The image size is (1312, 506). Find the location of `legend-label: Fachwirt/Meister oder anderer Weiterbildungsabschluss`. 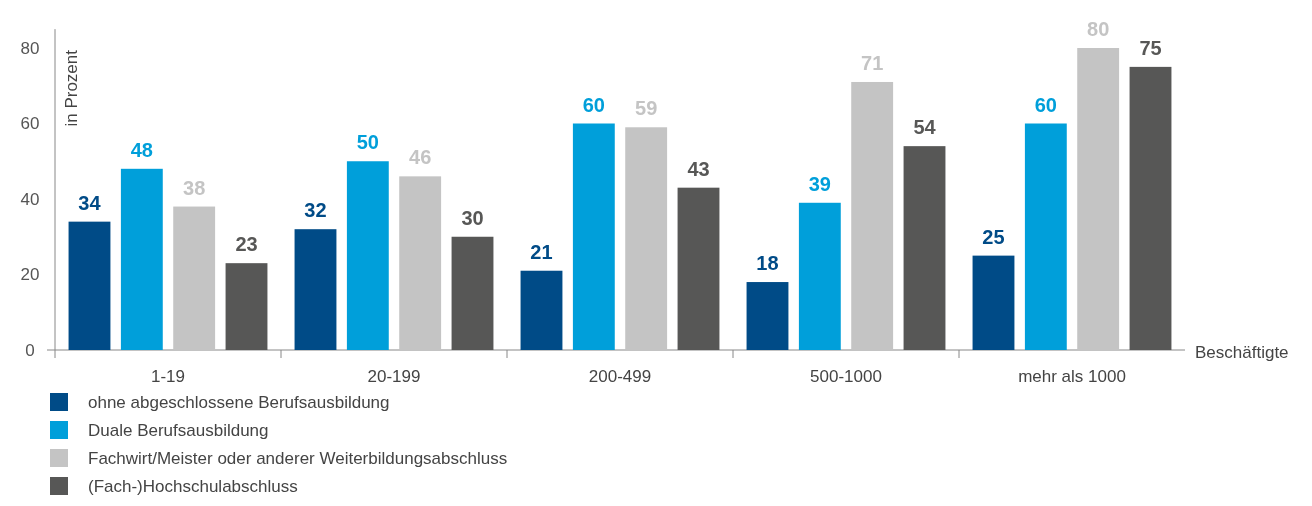

legend-label: Fachwirt/Meister oder anderer Weiterbildungsabschluss is located at coordinates (298, 458).